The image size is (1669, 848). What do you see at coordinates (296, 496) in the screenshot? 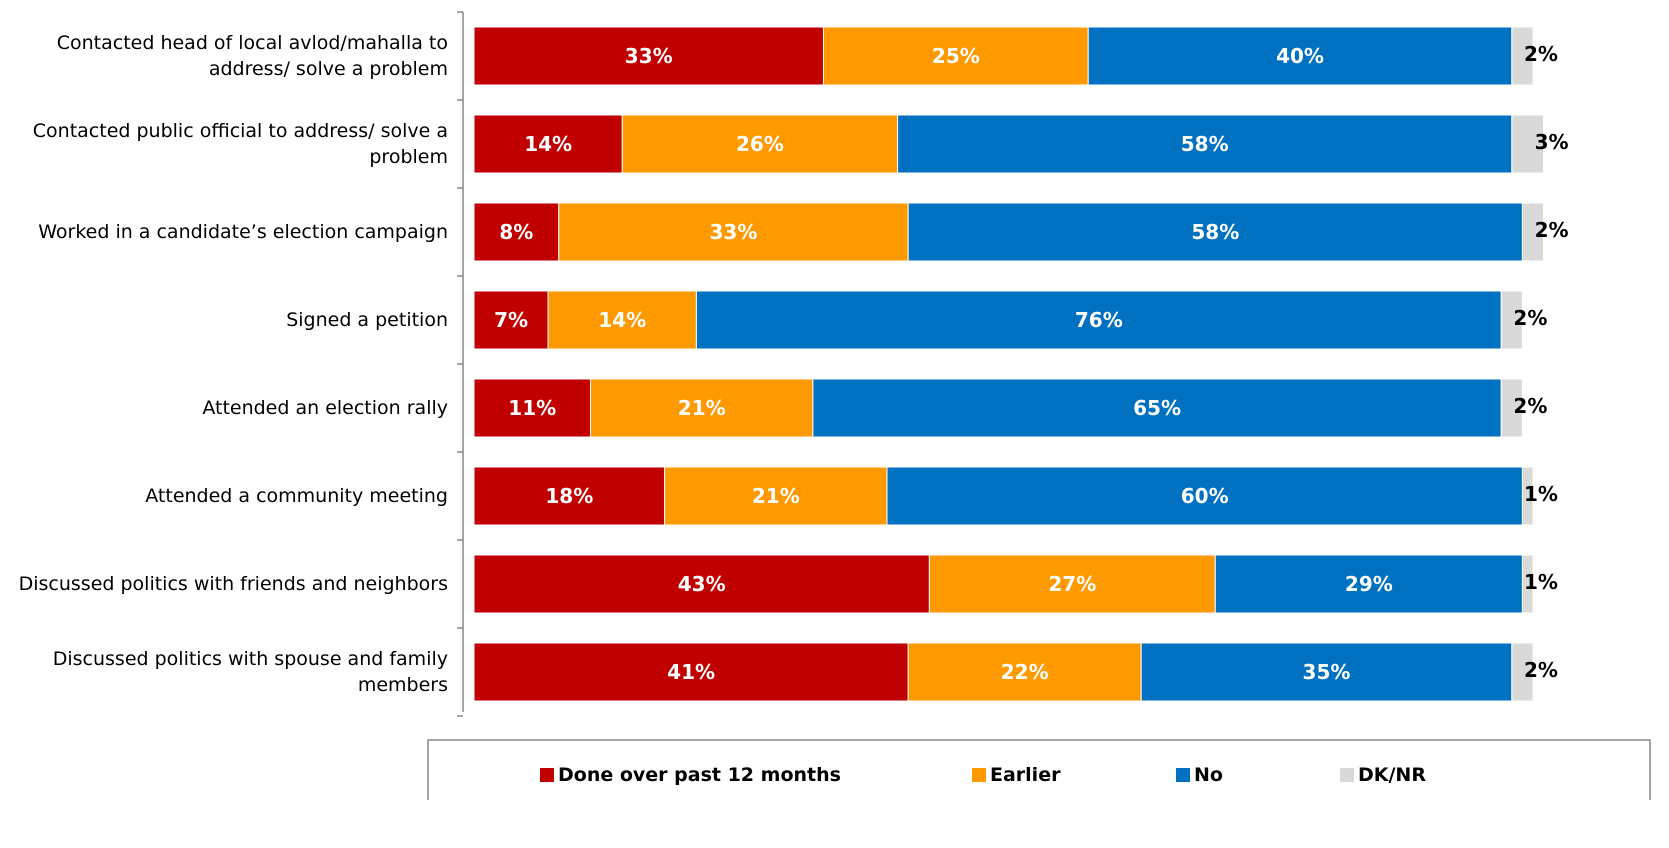
I see `category-label: Attended a community meeting` at bounding box center [296, 496].